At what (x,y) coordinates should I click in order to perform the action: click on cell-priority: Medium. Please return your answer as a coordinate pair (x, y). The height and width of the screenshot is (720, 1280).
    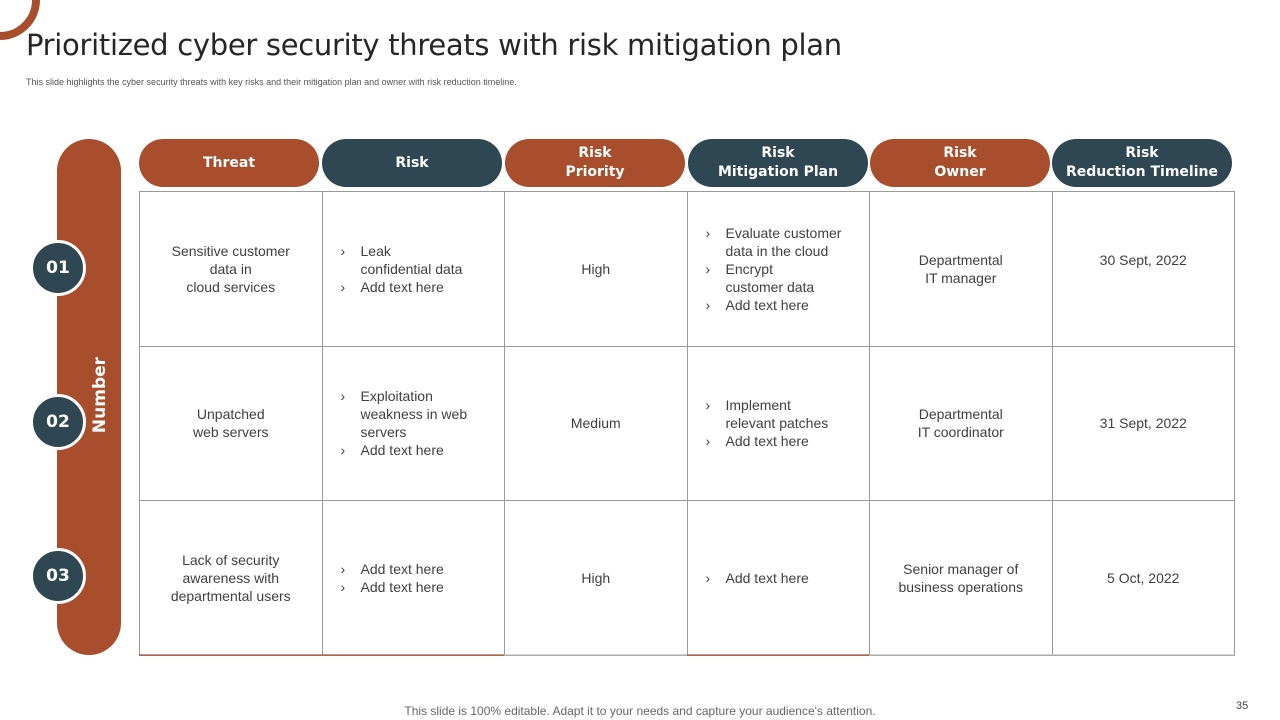
    Looking at the image, I should click on (596, 424).